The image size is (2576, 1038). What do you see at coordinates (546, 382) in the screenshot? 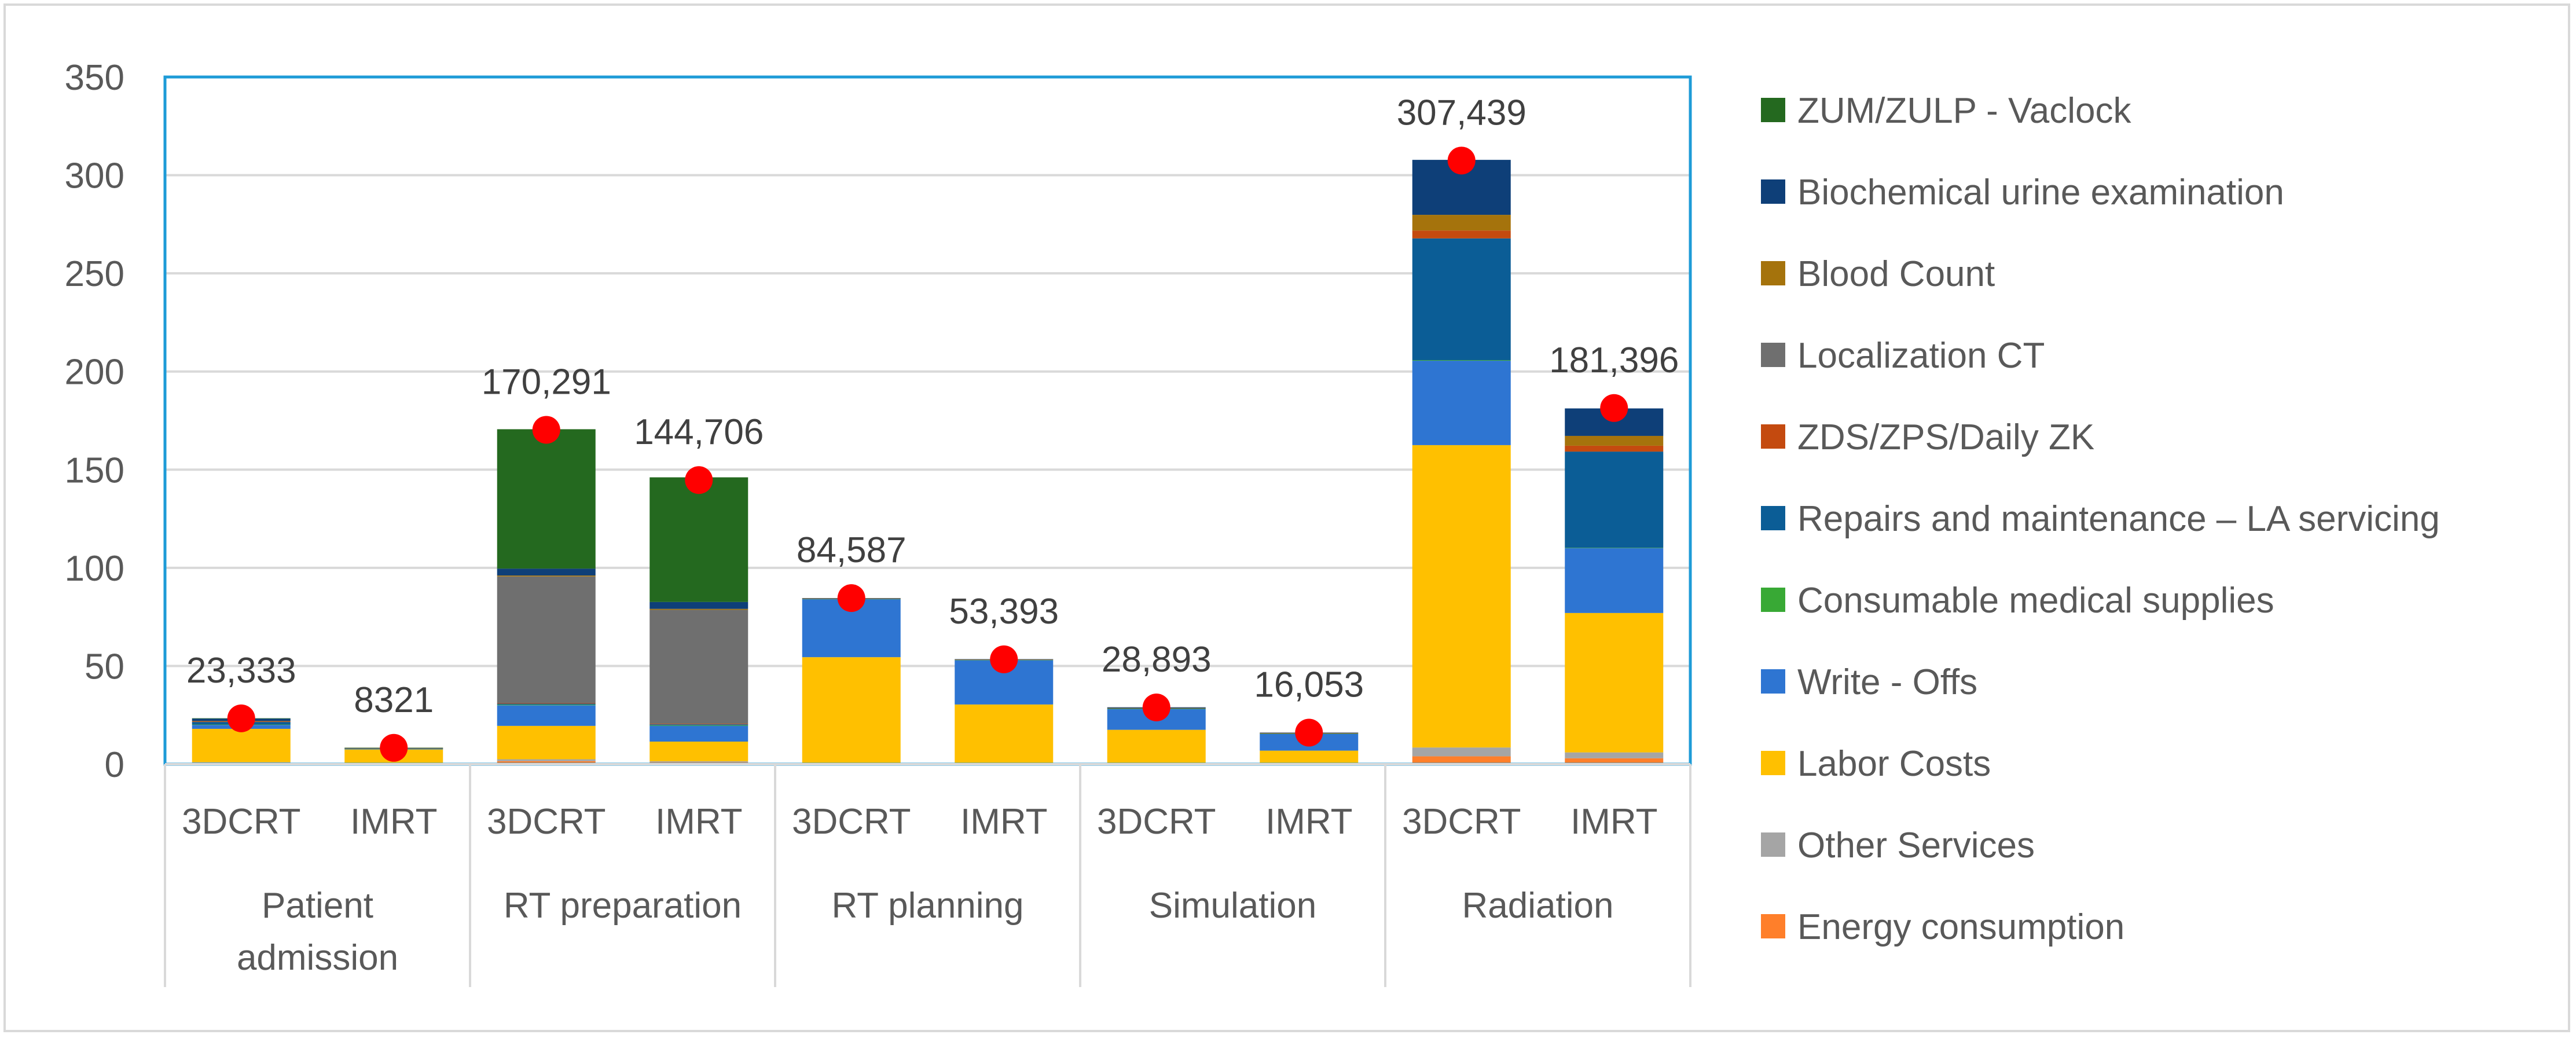
I see `total-label: 170,291` at bounding box center [546, 382].